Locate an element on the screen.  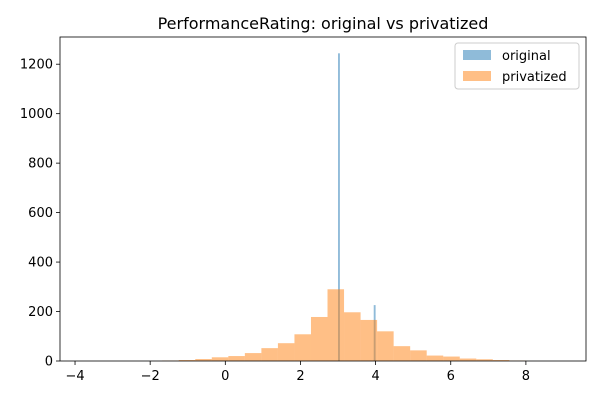
y-tick-label-3: 600 is located at coordinates (40, 213).